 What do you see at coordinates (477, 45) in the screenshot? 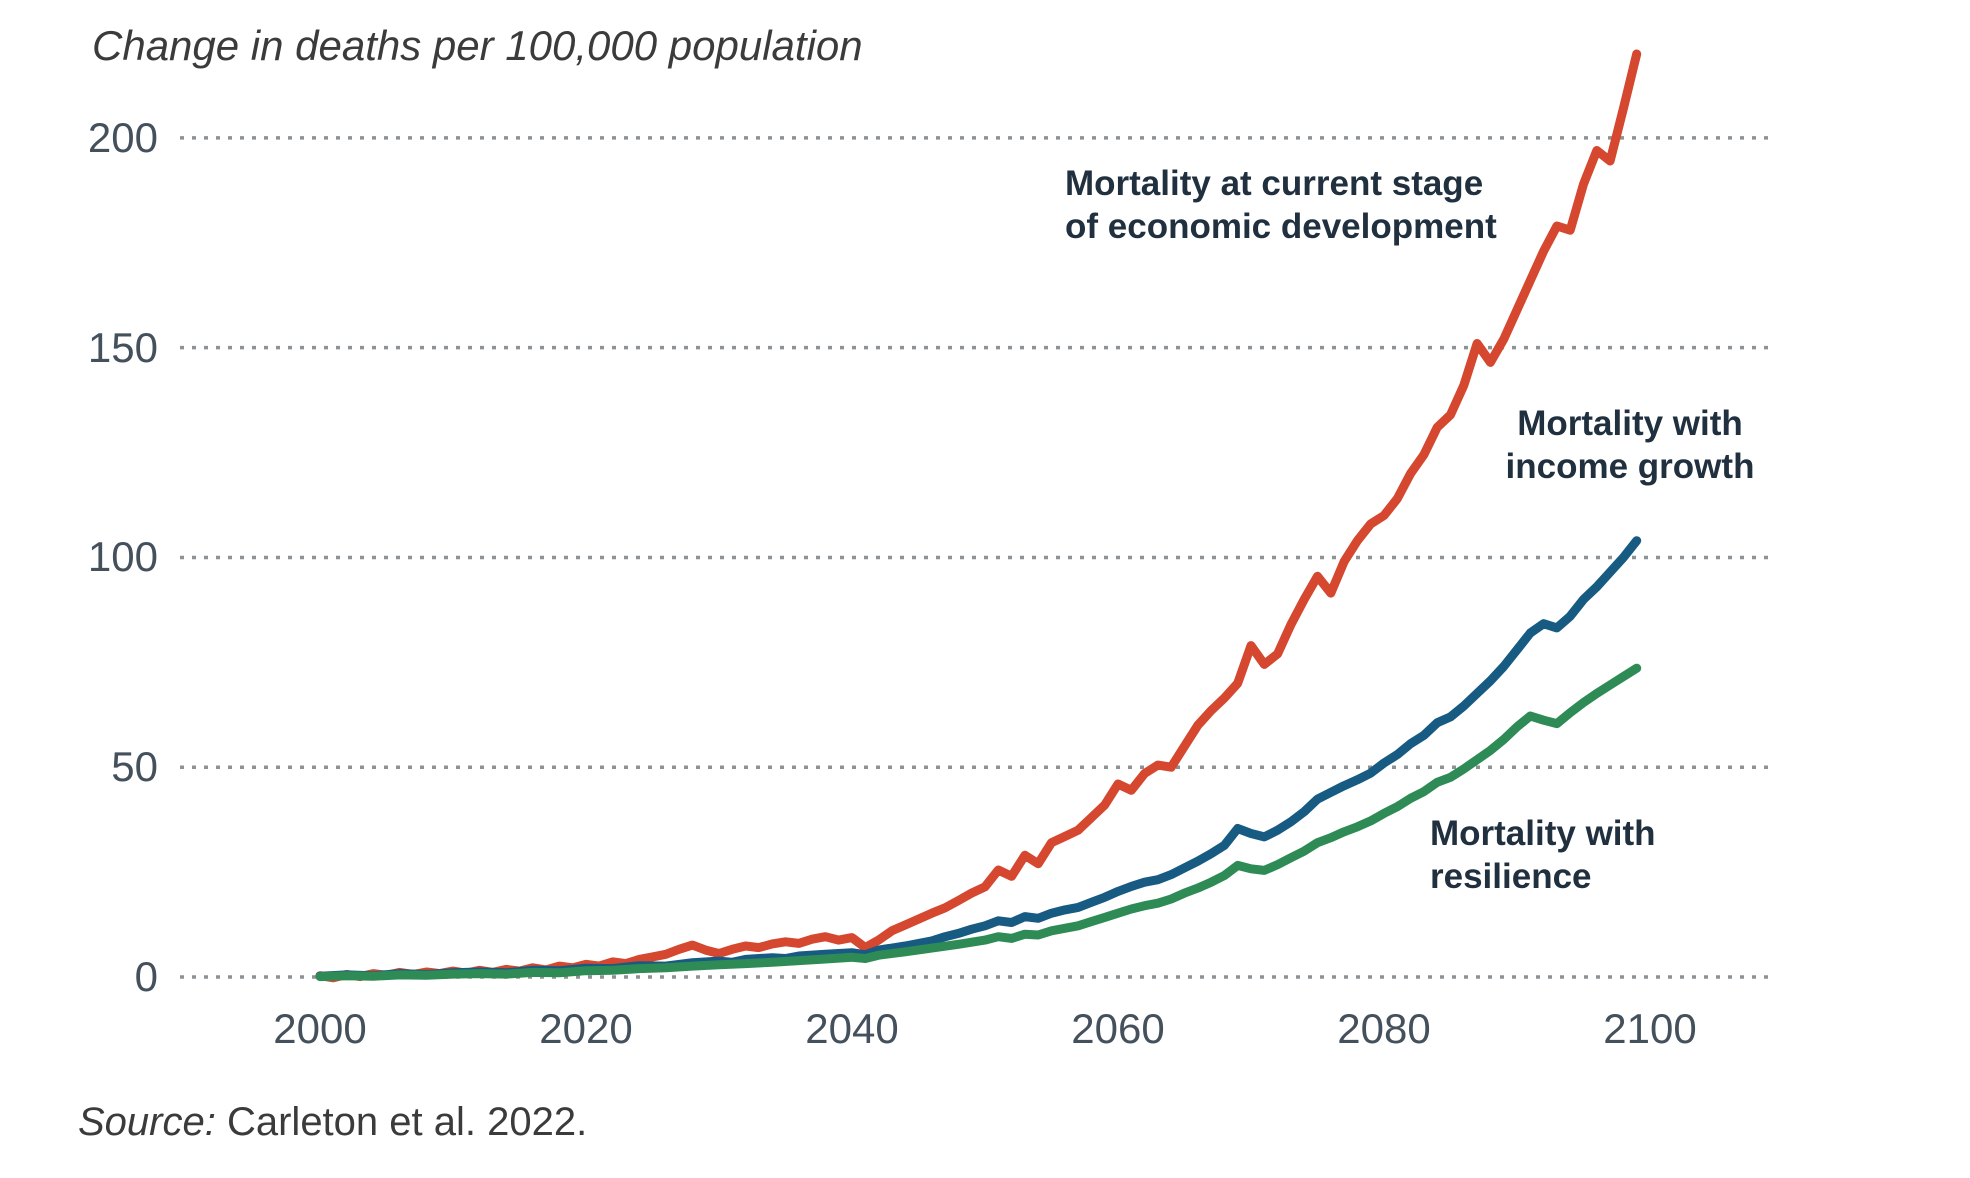
I see `chart-title: Change in deaths per 100,000 population` at bounding box center [477, 45].